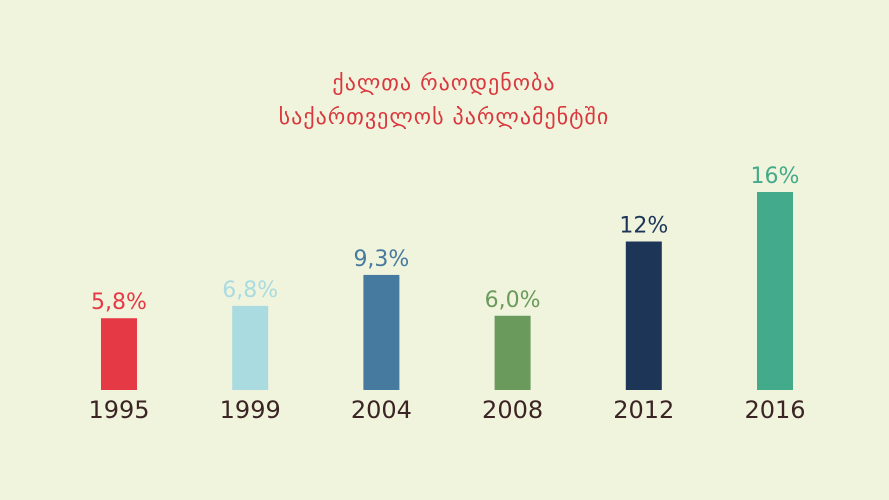 This screenshot has height=500, width=889. What do you see at coordinates (775, 176) in the screenshot?
I see `value-label: 16%` at bounding box center [775, 176].